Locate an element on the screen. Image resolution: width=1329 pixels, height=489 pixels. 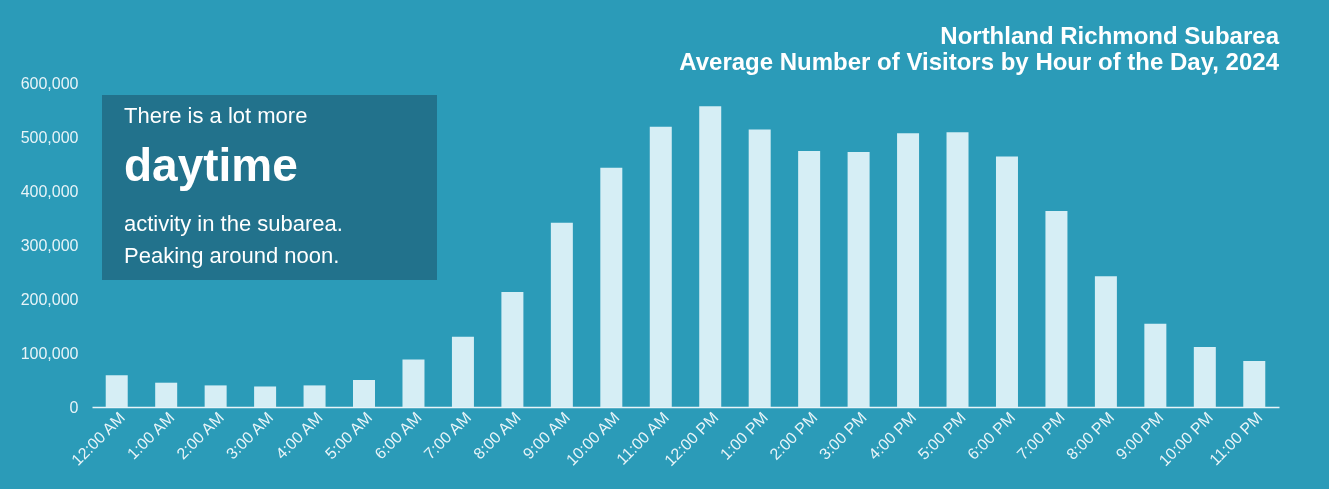
y-tick-label: 200,000 is located at coordinates (49, 299).